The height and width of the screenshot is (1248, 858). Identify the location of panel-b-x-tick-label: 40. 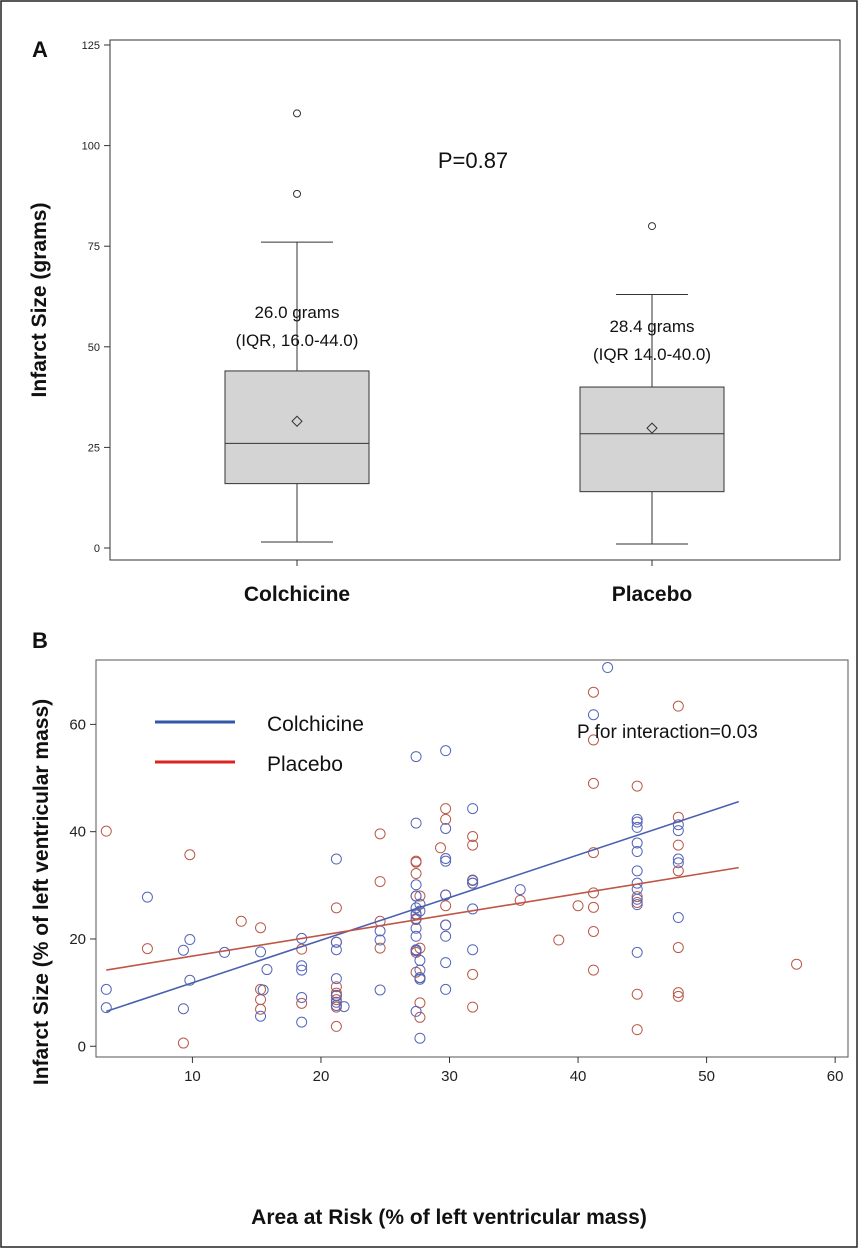
(578, 1076).